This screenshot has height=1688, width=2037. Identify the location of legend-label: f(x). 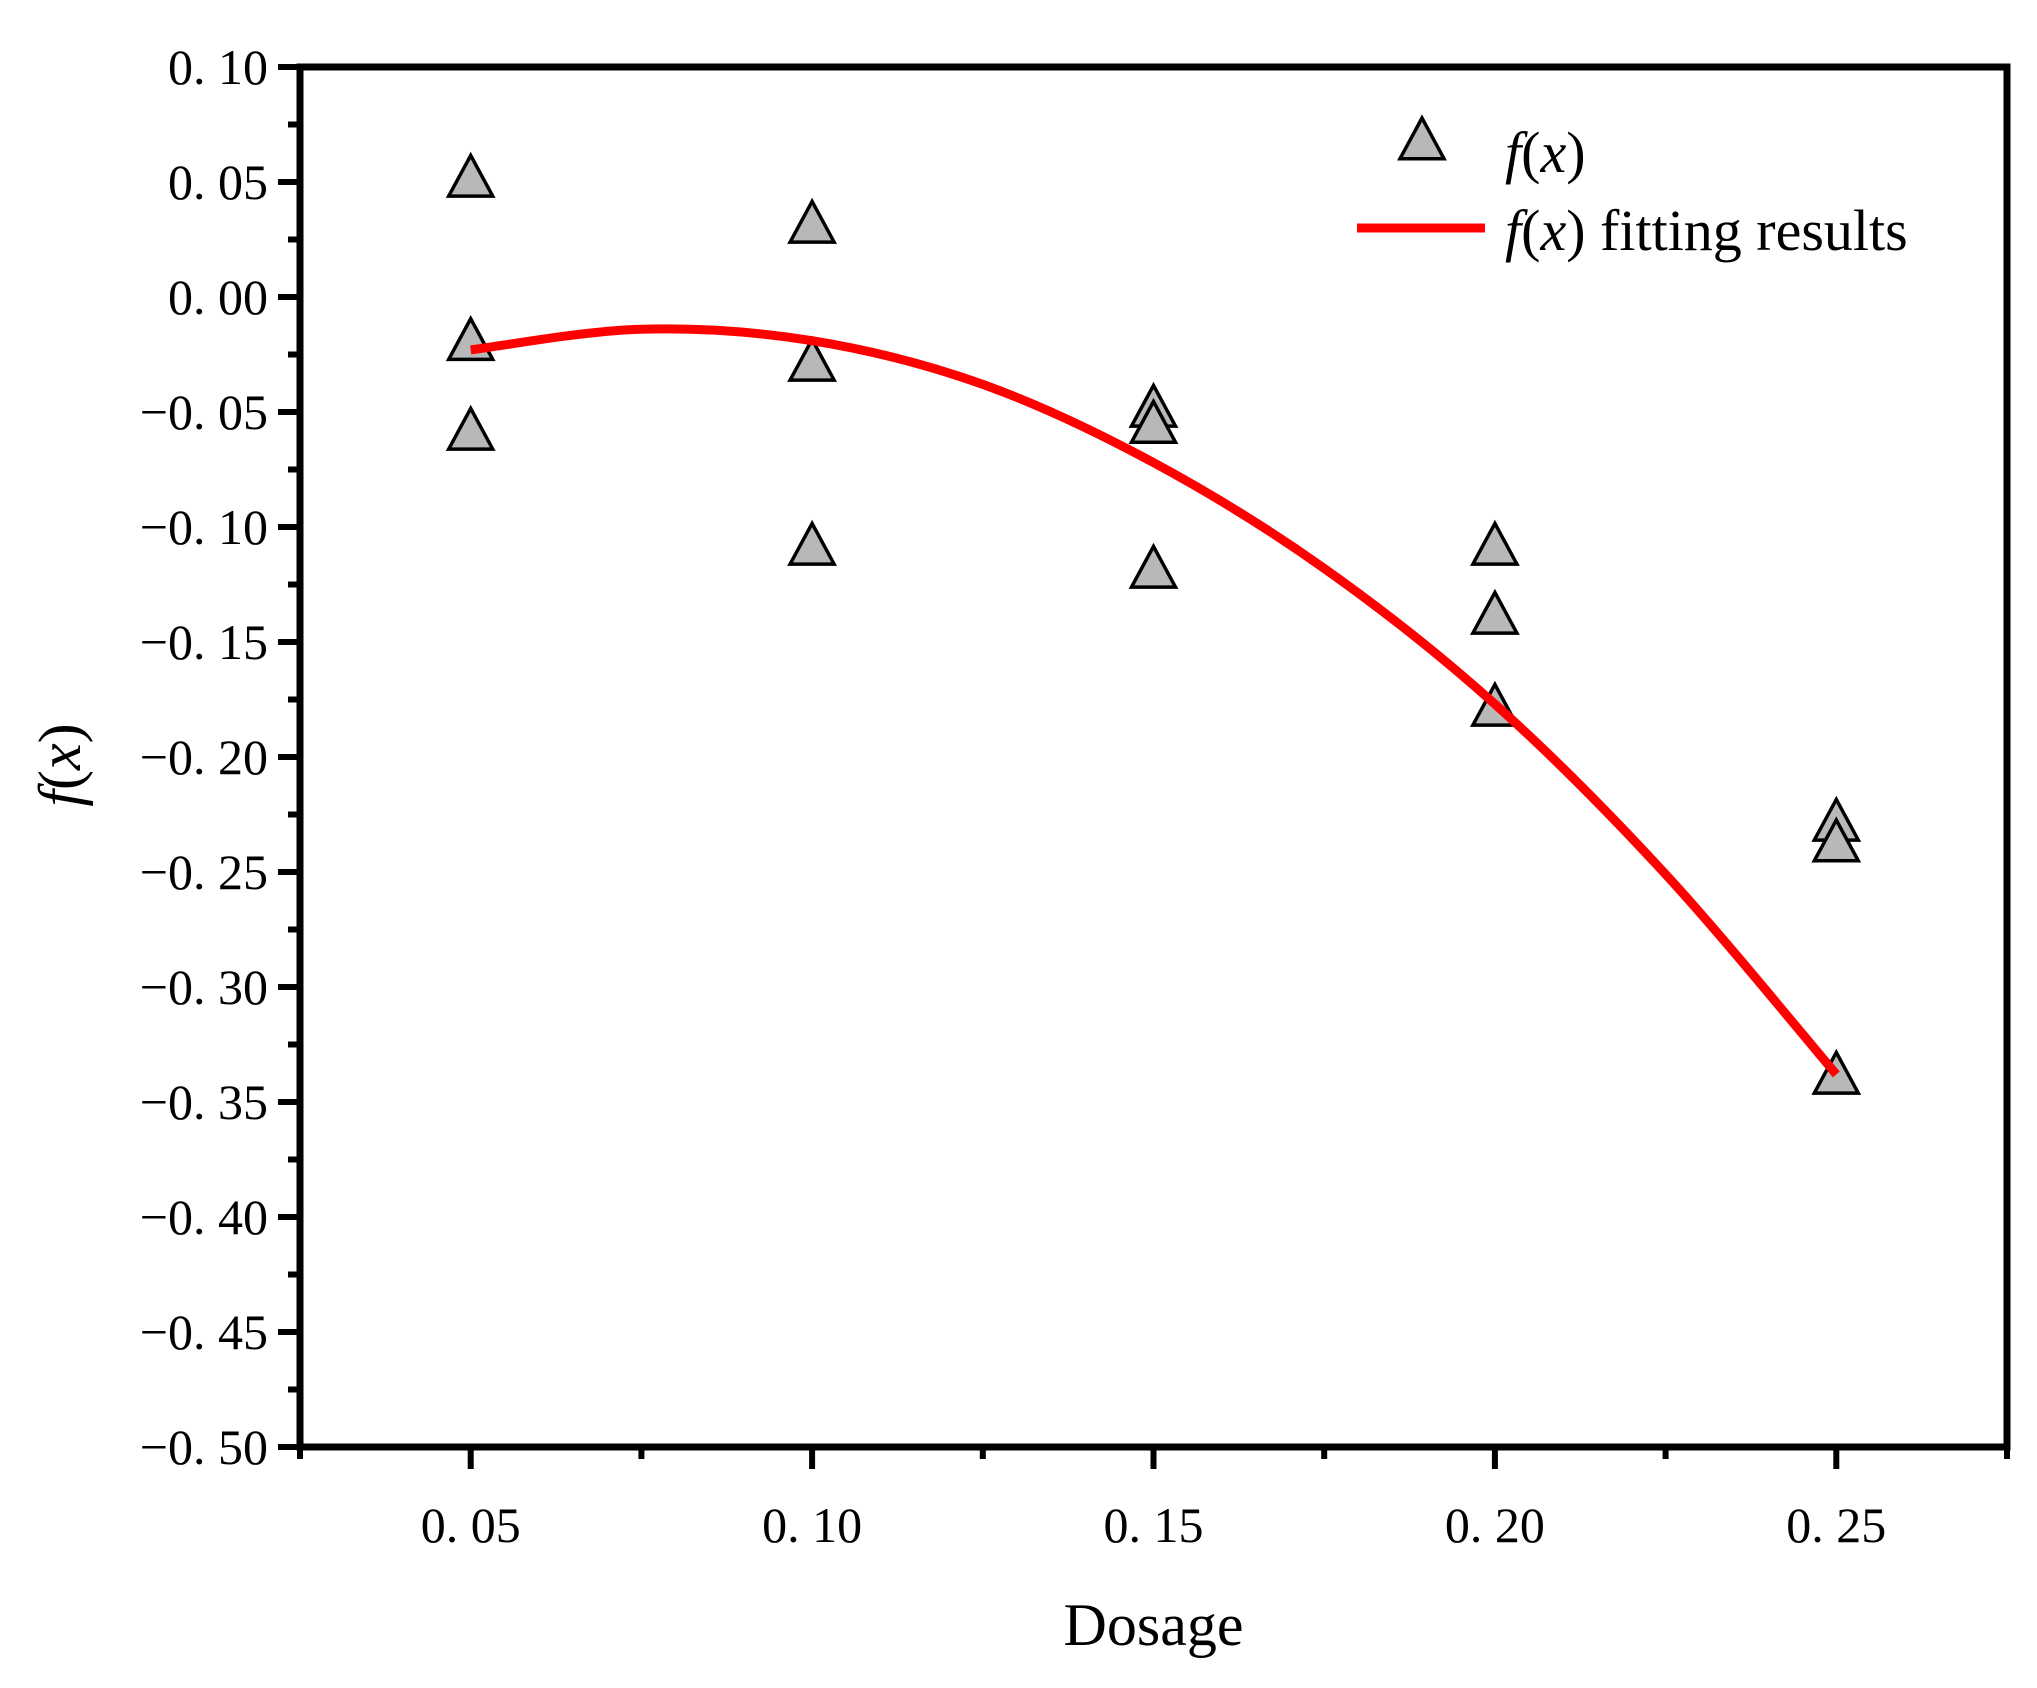
(1545, 152).